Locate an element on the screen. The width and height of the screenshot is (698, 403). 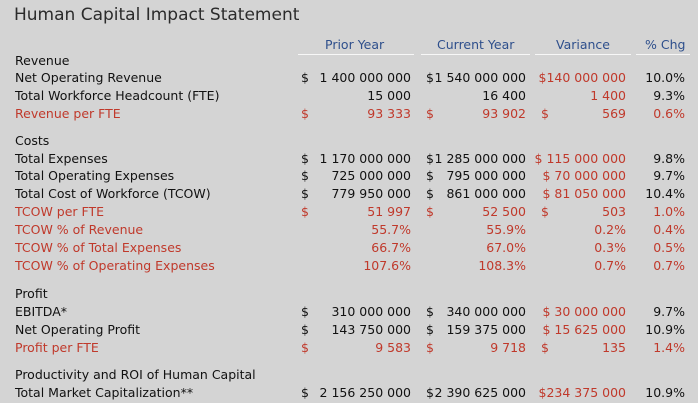
section-header: Profit is located at coordinates (349, 295).